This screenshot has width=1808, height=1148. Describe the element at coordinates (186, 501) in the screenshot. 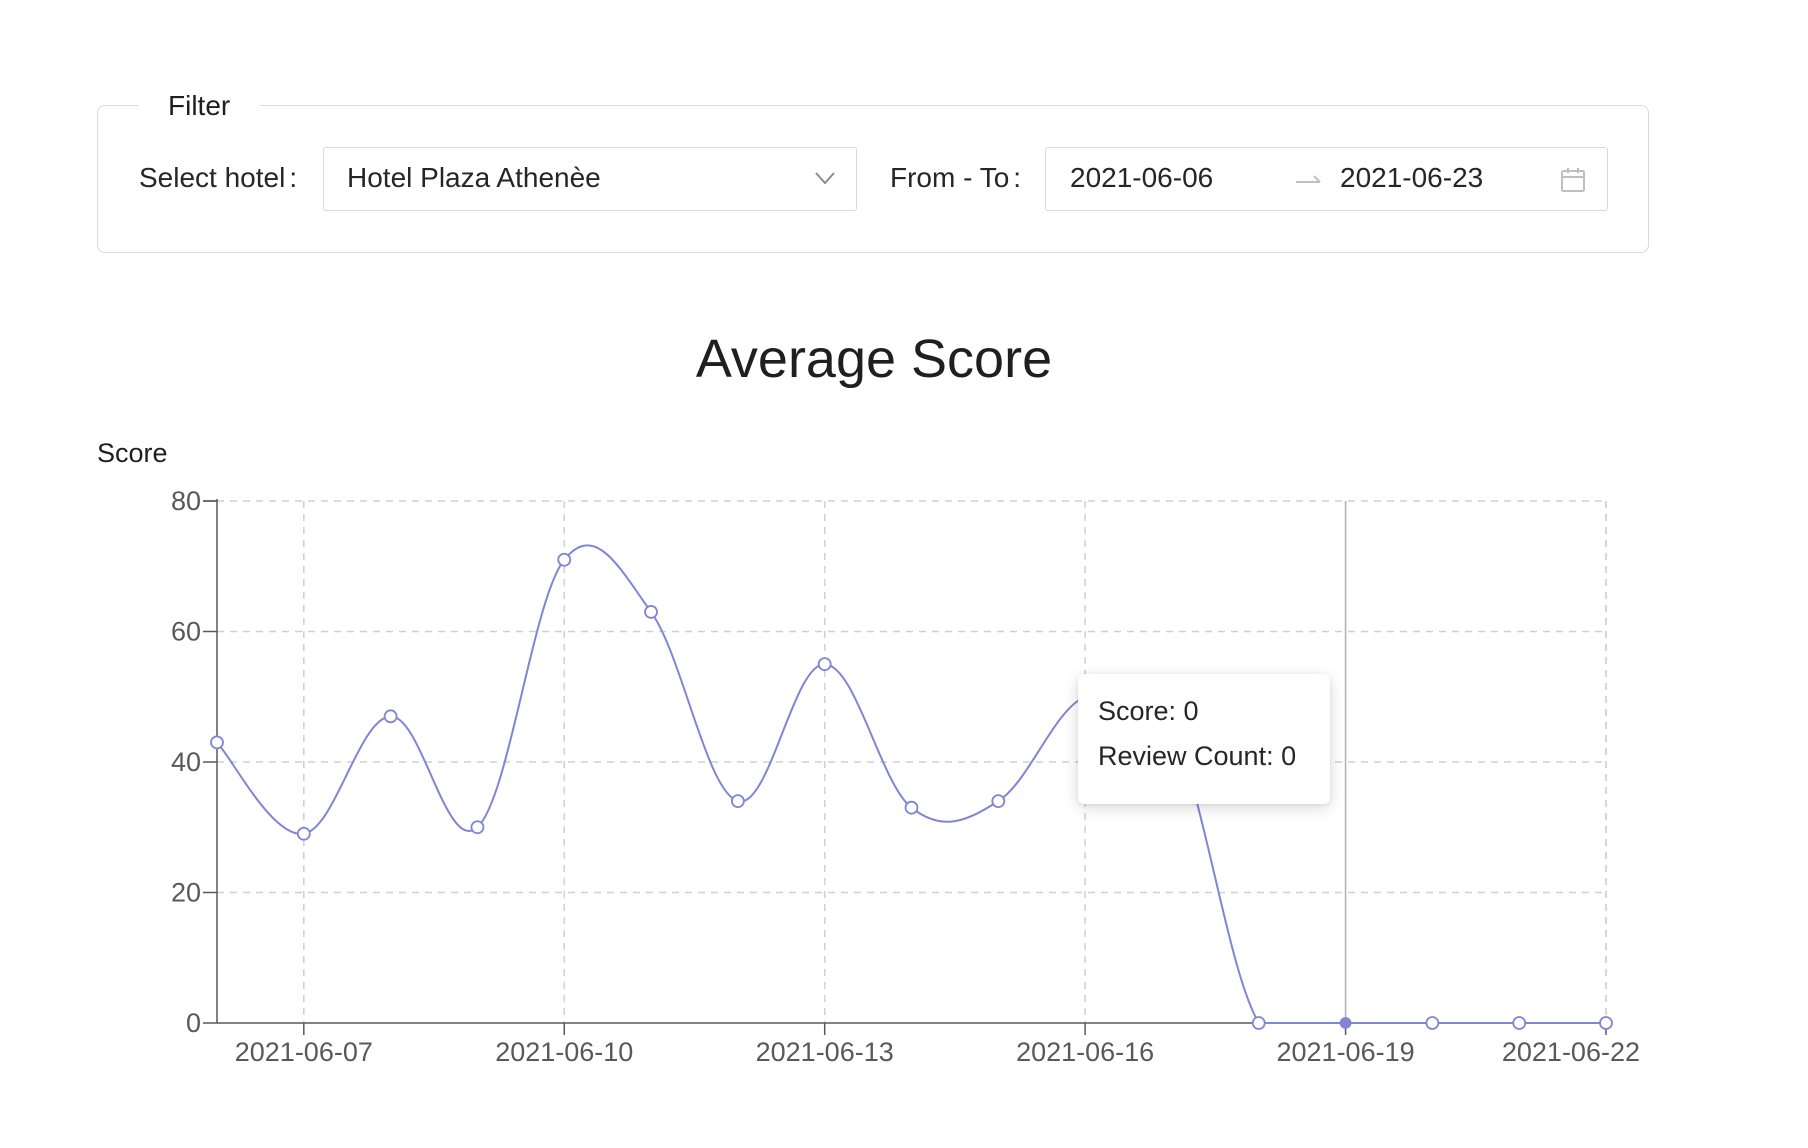

I see `y-tick-label: 80` at that location.